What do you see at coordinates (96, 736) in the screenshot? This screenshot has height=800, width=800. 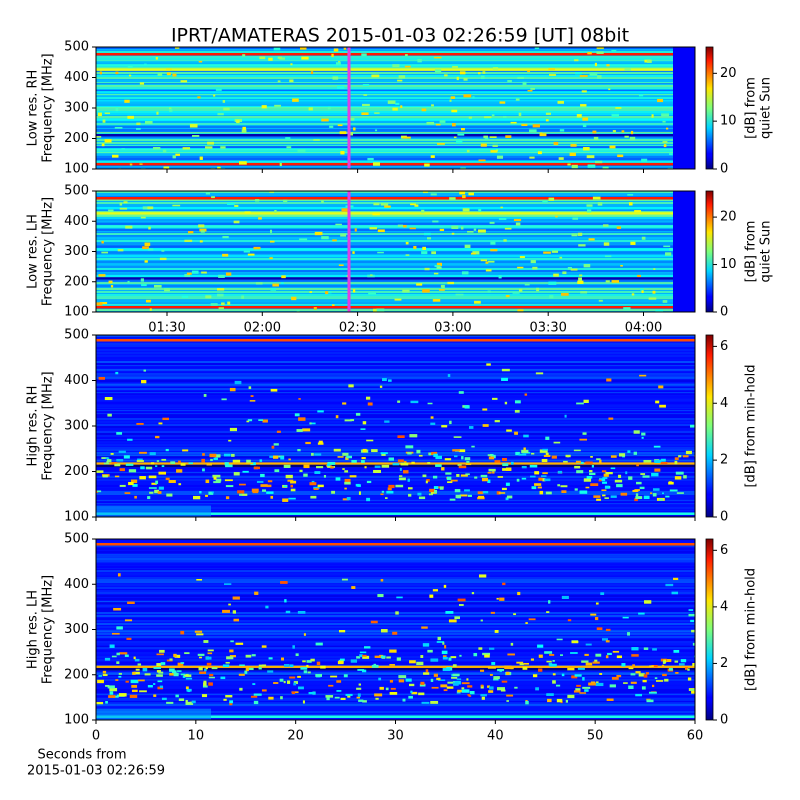 I see `x-tick-label: 0` at bounding box center [96, 736].